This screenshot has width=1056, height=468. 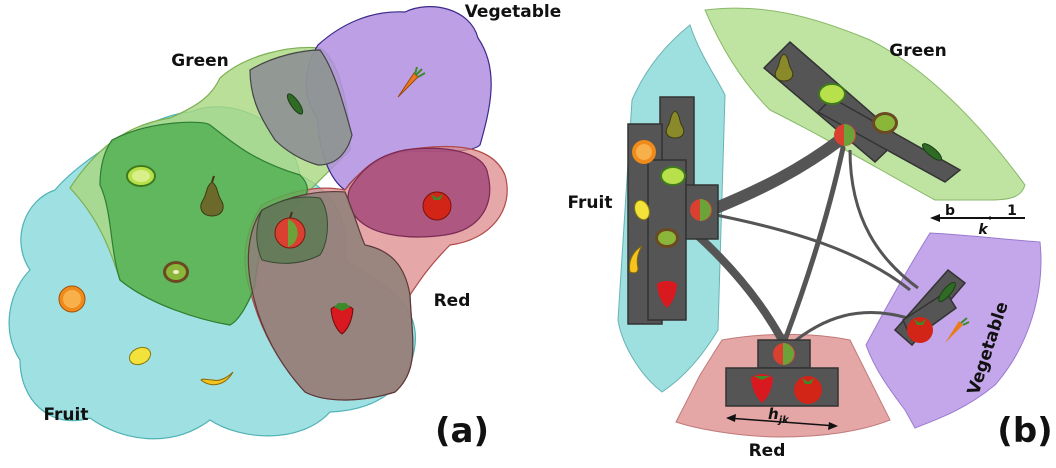 I want to click on link-fruit-vegetable, so click(x=813, y=252).